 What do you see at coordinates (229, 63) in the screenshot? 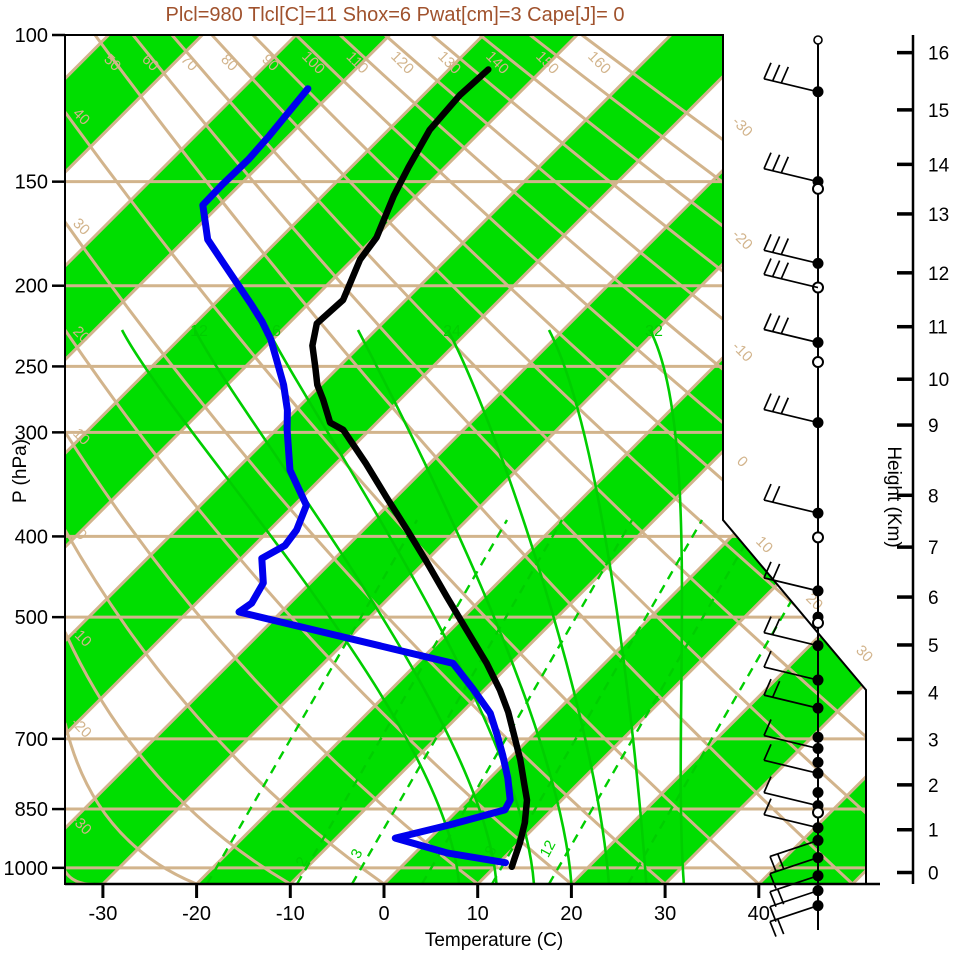
I see `grid-label: 80` at bounding box center [229, 63].